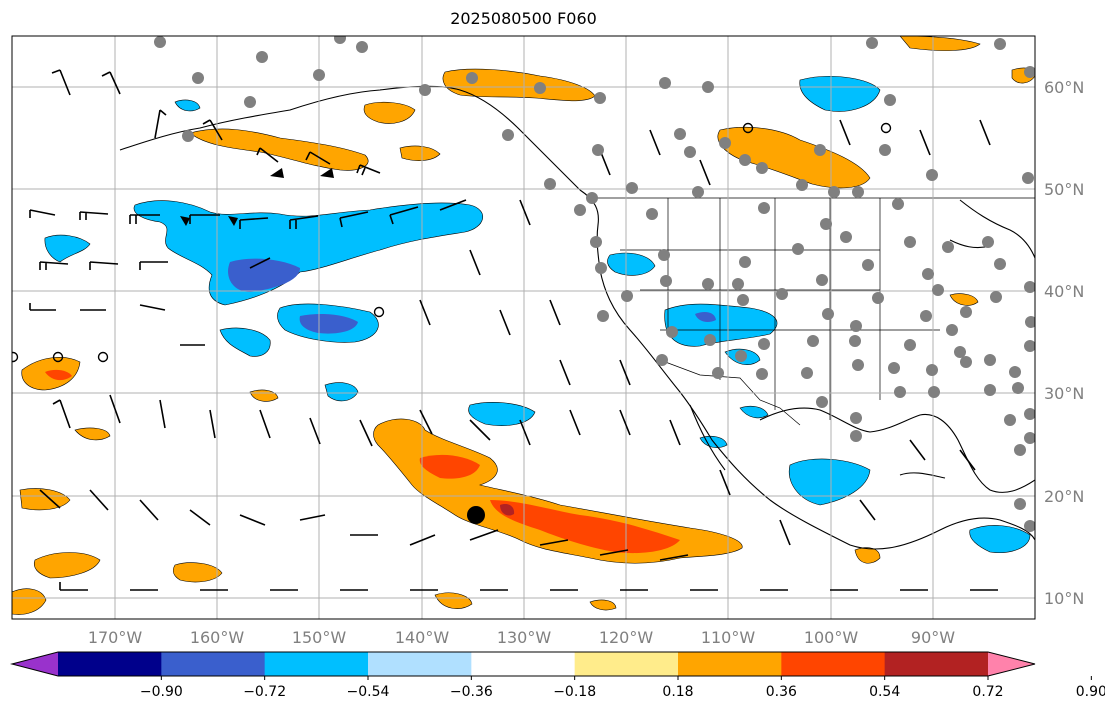 The image size is (1105, 712). What do you see at coordinates (1064, 393) in the screenshot?
I see `lat-label: 30°N` at bounding box center [1064, 393].